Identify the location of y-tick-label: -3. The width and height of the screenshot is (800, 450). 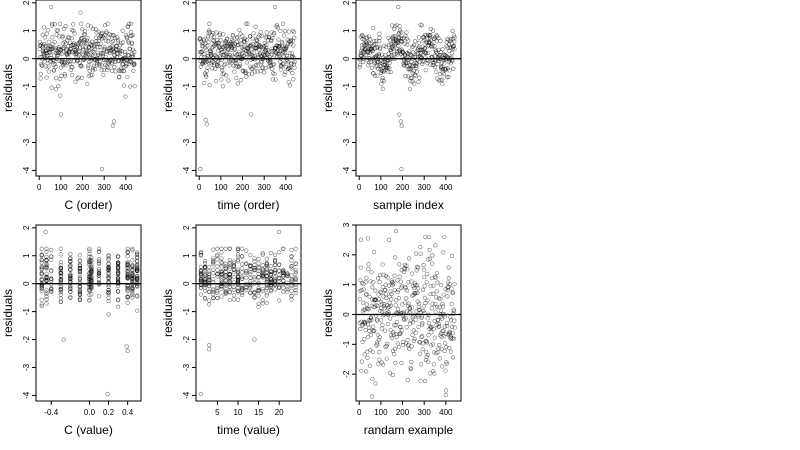
(186, 367).